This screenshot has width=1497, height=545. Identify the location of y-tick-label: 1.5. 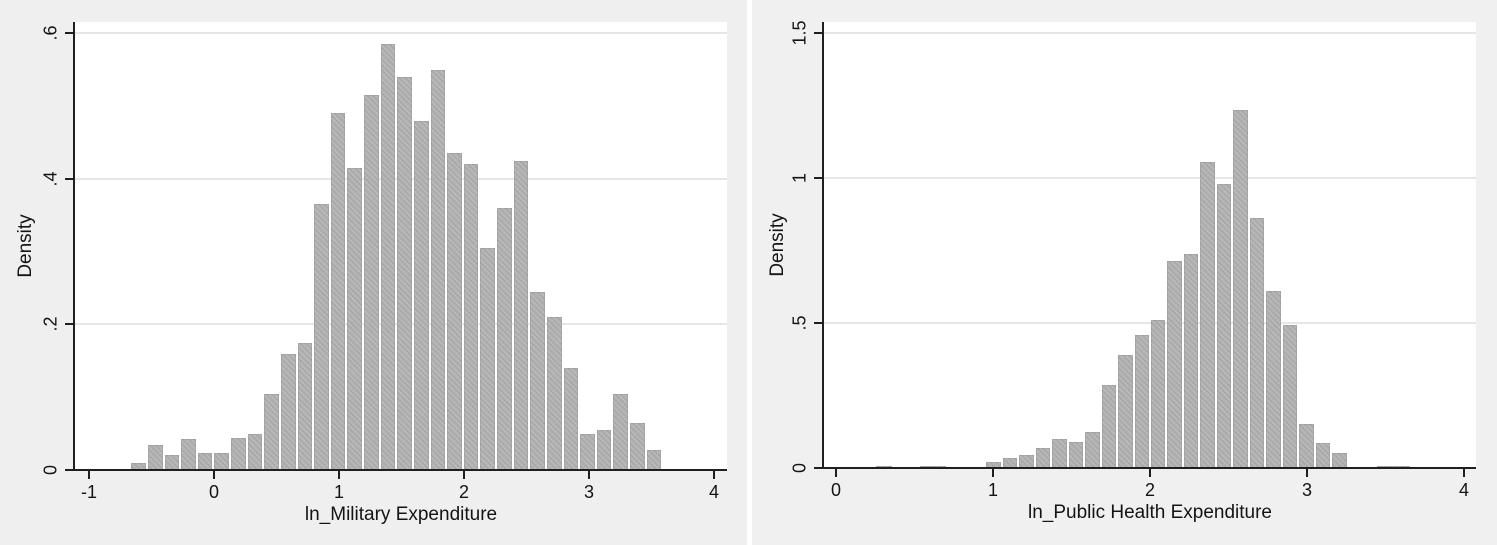
(799, 33).